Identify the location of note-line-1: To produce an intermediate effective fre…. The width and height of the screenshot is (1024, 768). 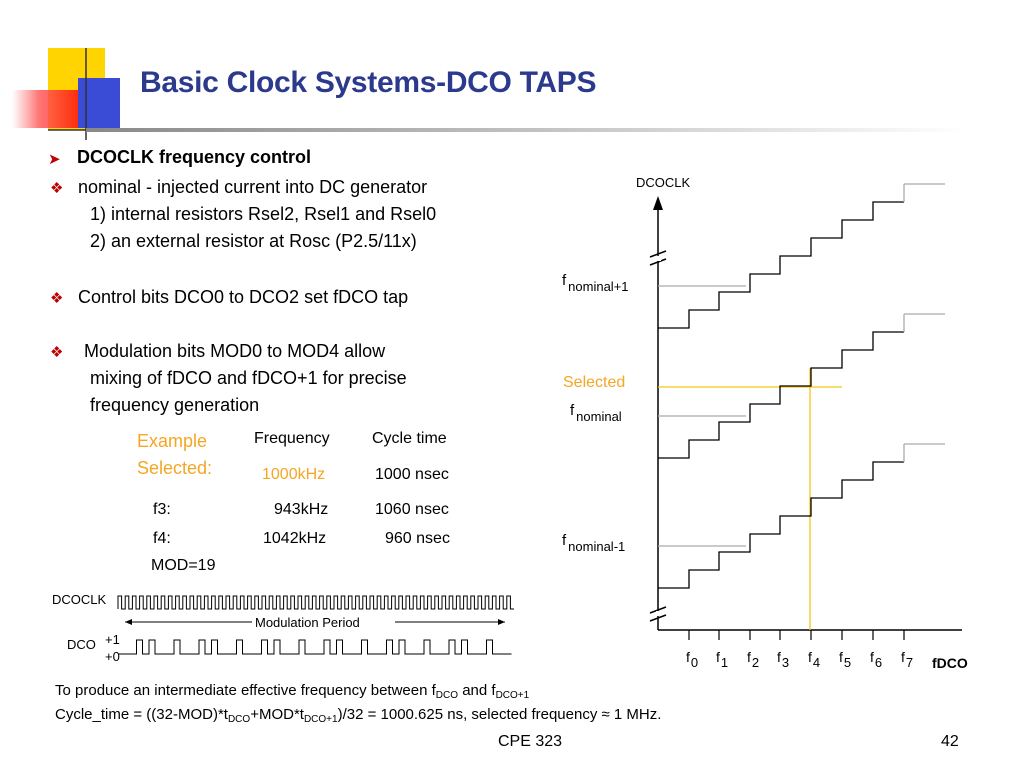
(292, 691).